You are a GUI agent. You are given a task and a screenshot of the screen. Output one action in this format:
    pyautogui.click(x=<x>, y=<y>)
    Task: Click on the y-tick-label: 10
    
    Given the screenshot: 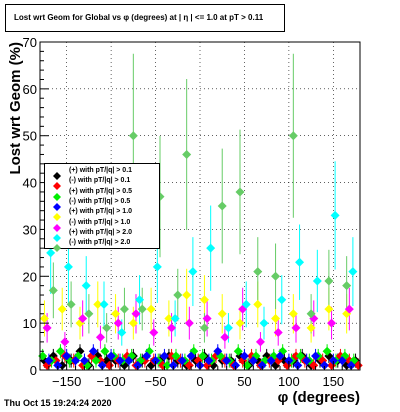 What is the action you would take?
    pyautogui.click(x=30, y=323)
    